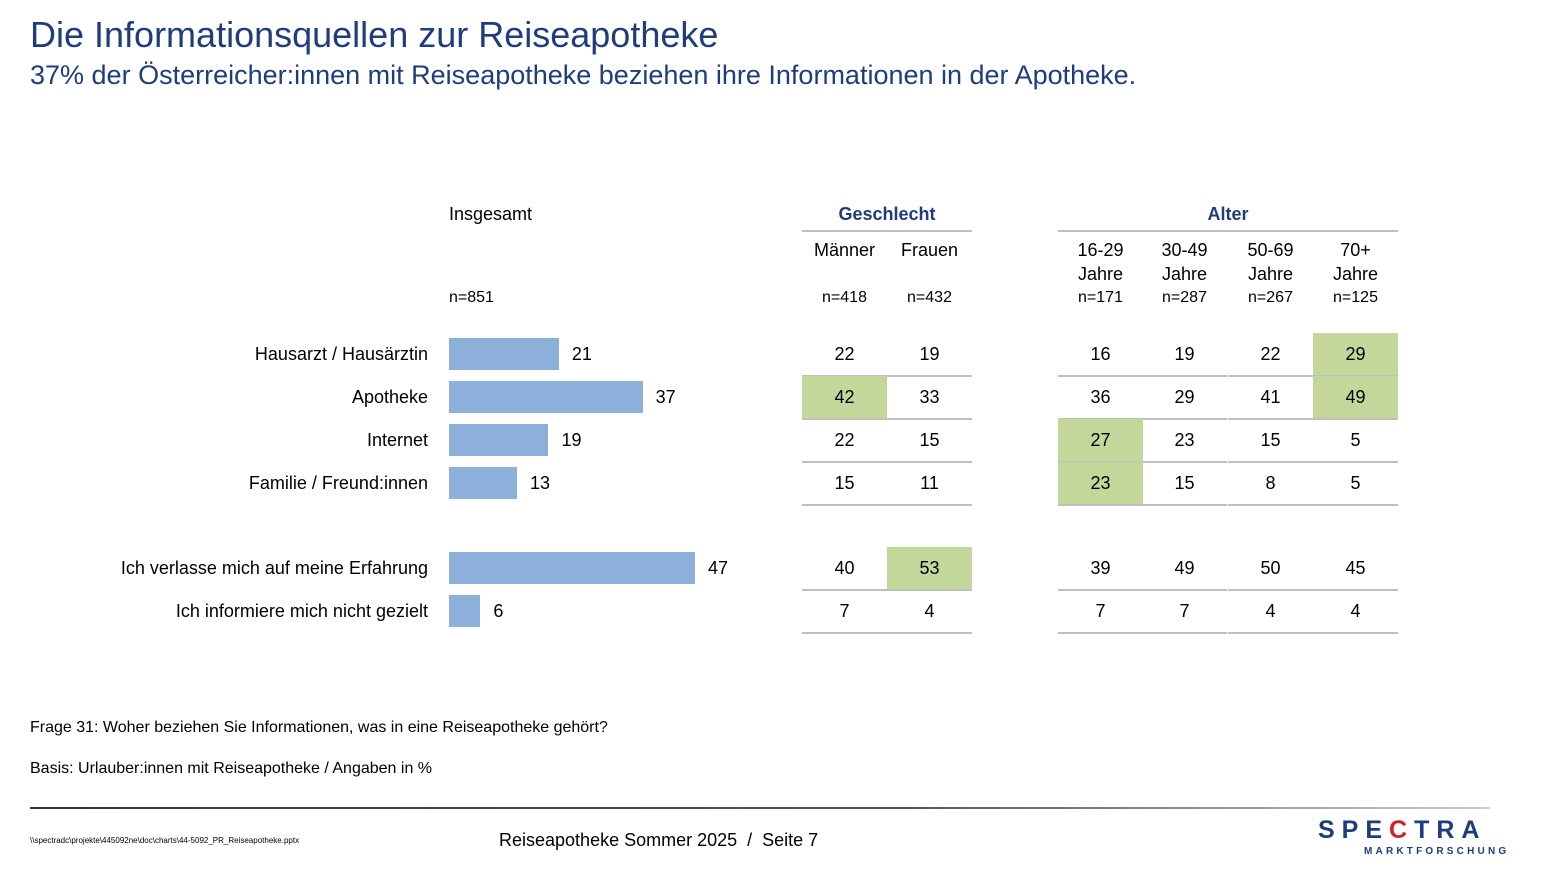 This screenshot has height=870, width=1547. What do you see at coordinates (887, 214) in the screenshot?
I see `group-header-geschlecht: Geschlecht` at bounding box center [887, 214].